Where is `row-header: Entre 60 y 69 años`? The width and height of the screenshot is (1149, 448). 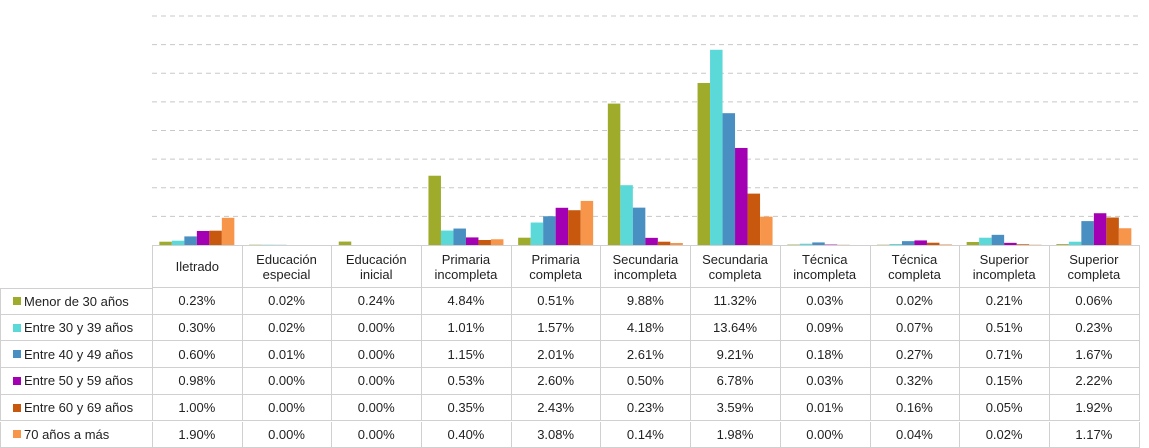
row-header: Entre 60 y 69 años is located at coordinates (76, 408).